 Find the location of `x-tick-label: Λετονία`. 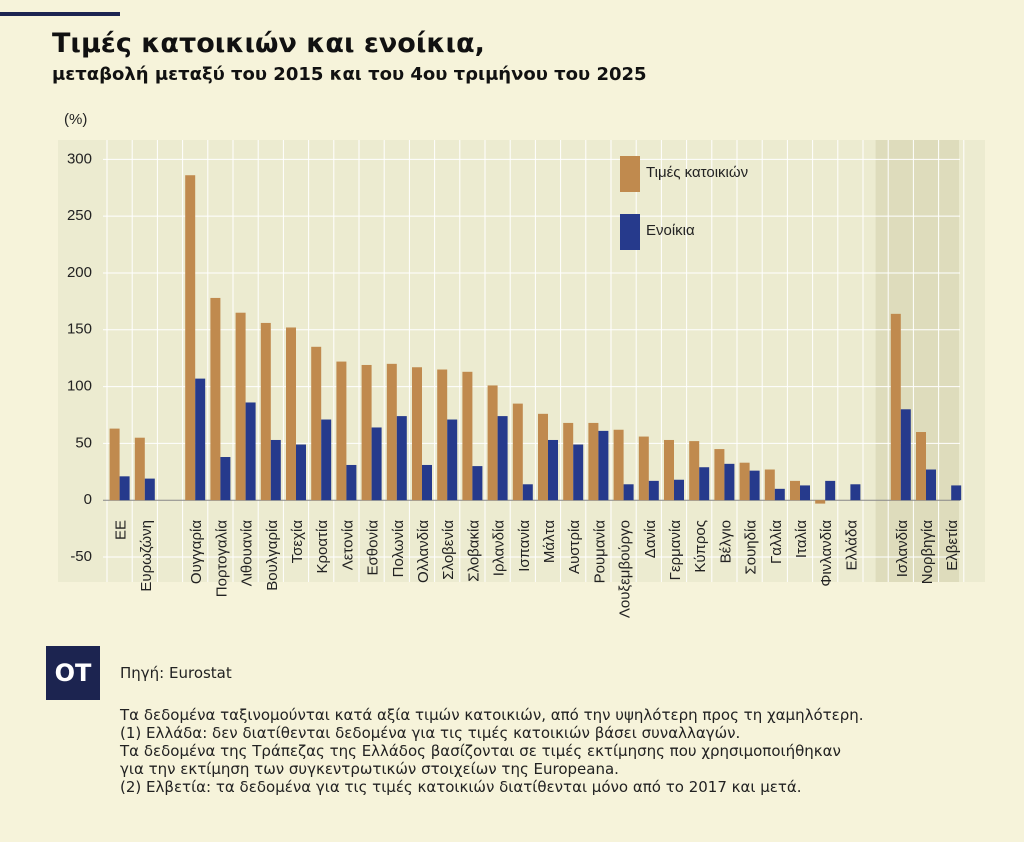

x-tick-label: Λετονία is located at coordinates (347, 545).